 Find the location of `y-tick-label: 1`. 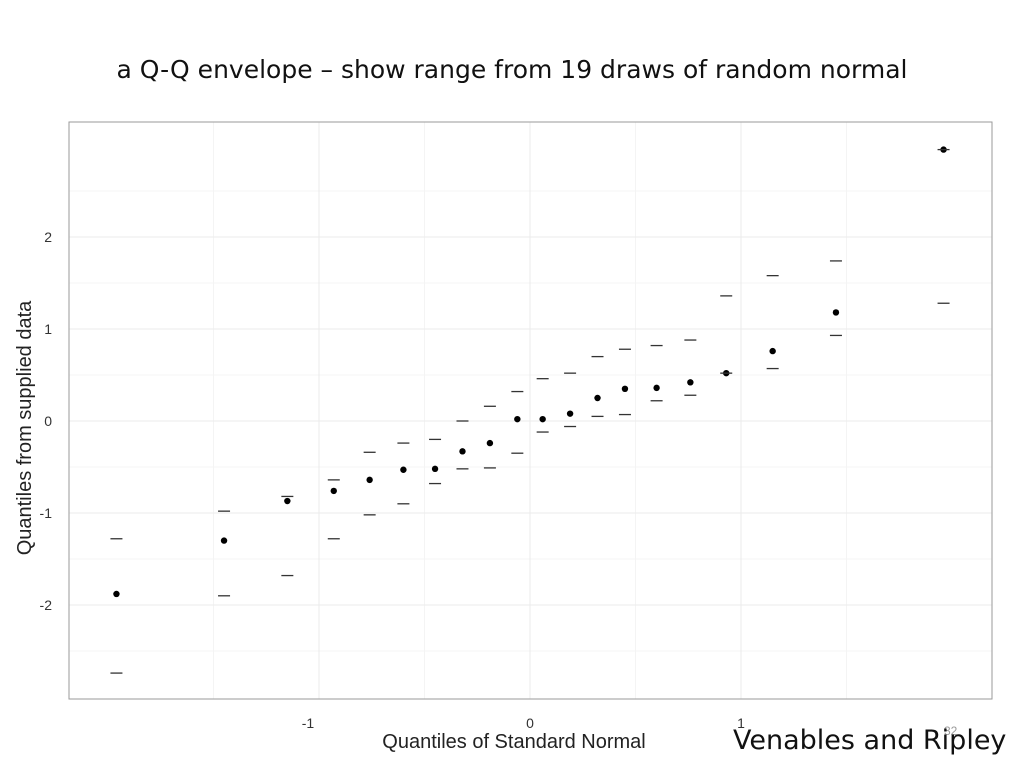

y-tick-label: 1 is located at coordinates (48, 329).